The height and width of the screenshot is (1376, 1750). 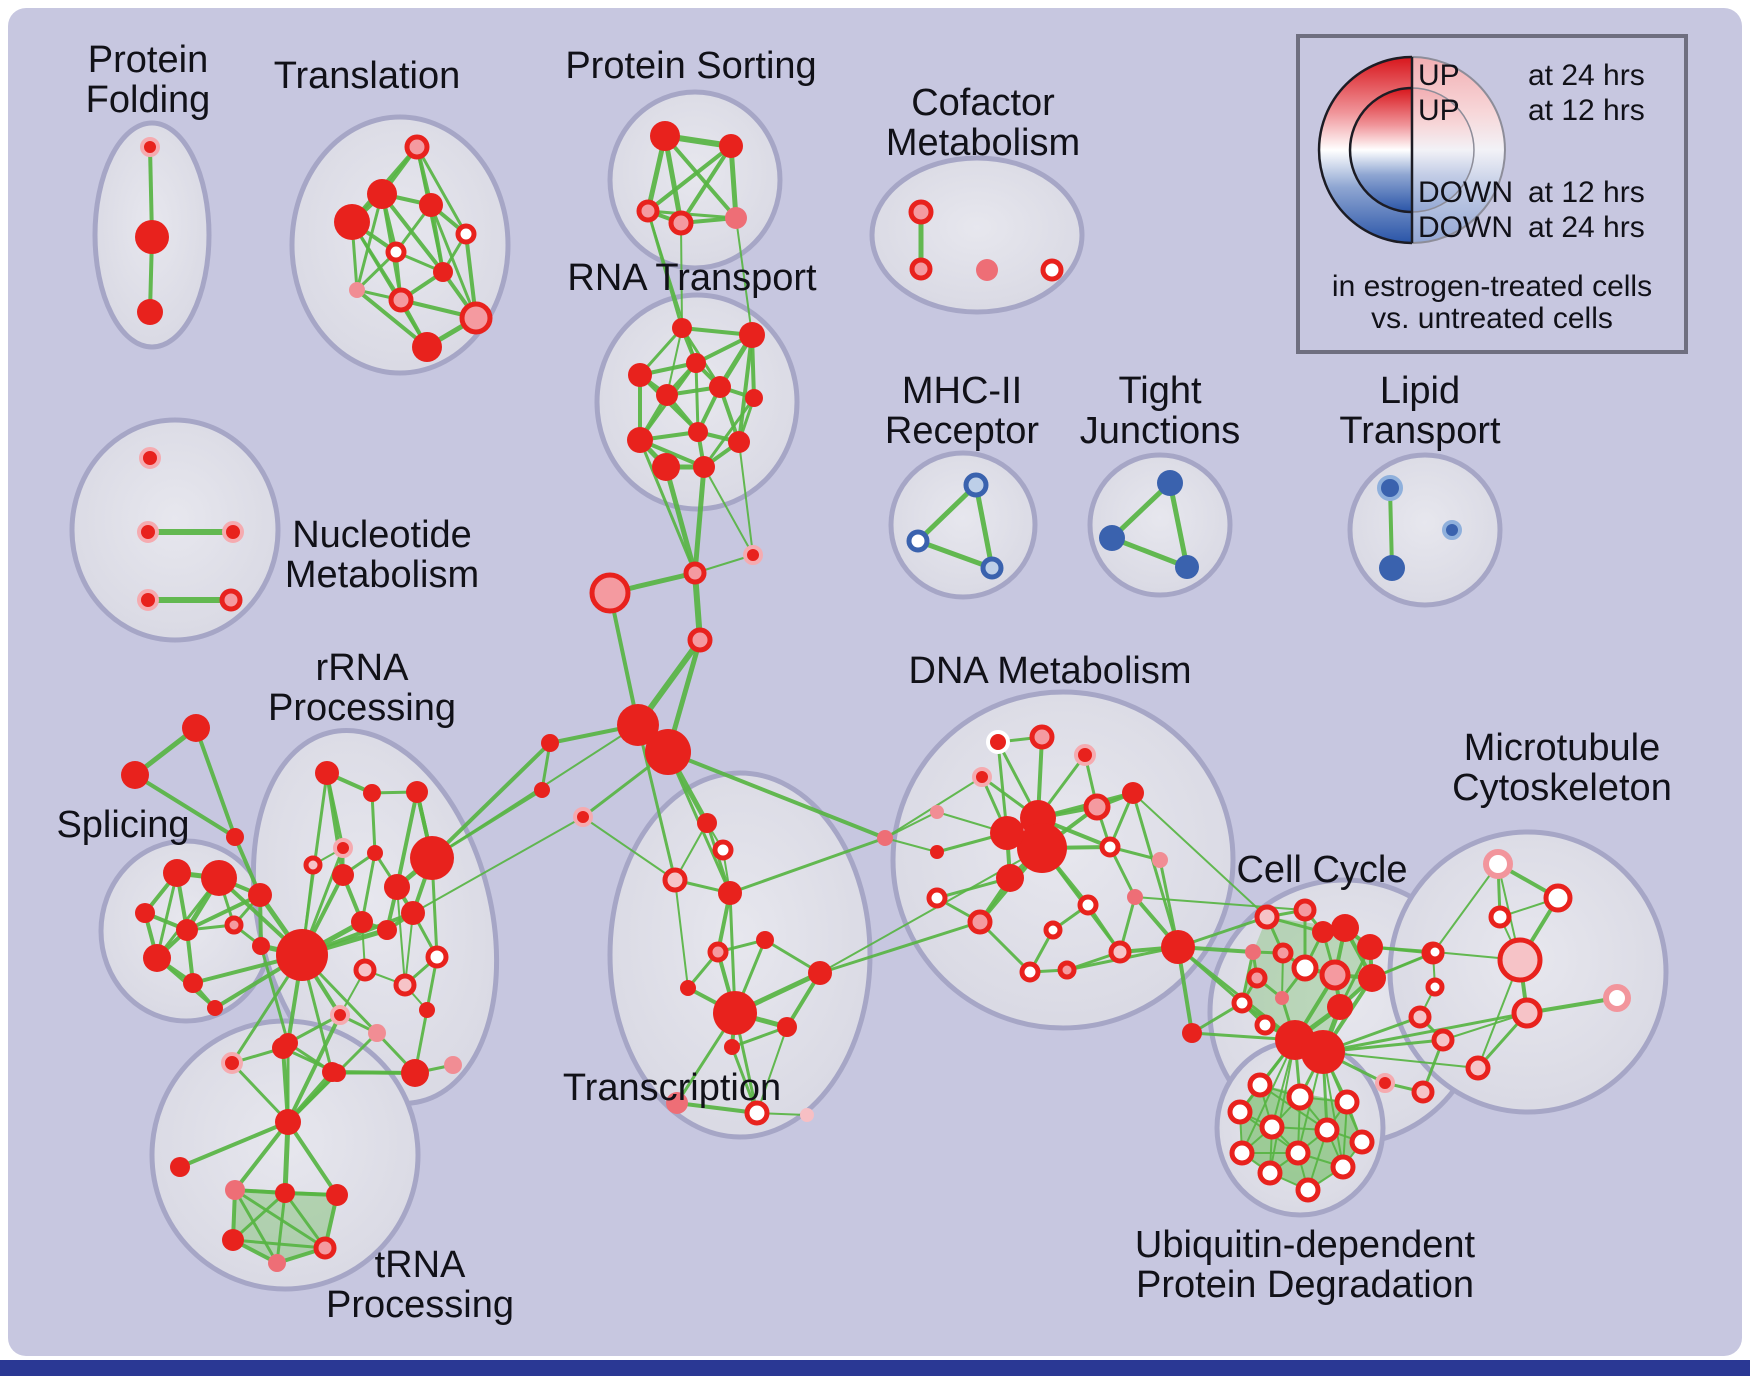 What do you see at coordinates (1160, 391) in the screenshot?
I see `cluster-label-tj: Tight` at bounding box center [1160, 391].